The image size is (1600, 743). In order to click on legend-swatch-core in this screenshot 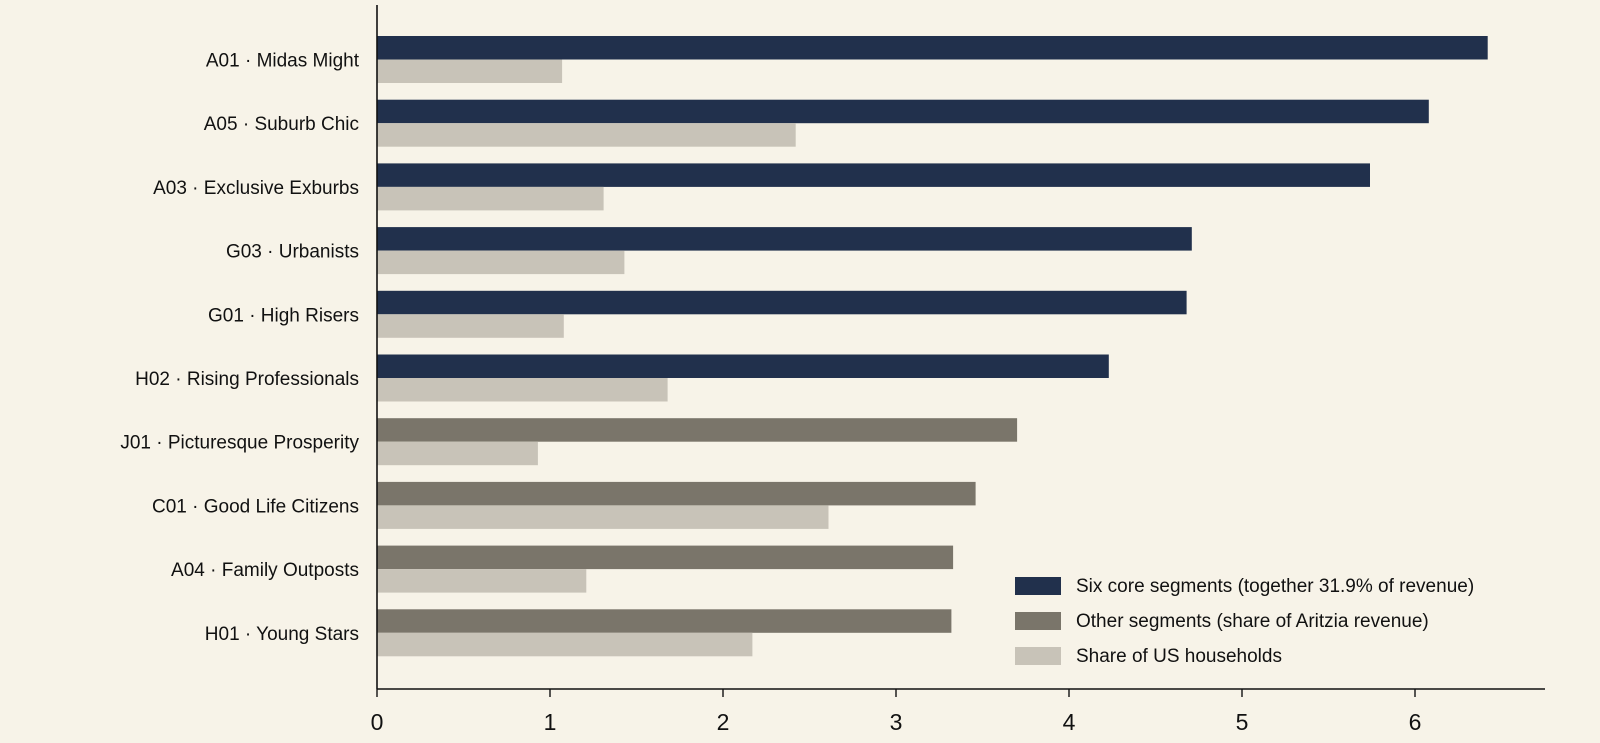, I will do `click(1038, 586)`.